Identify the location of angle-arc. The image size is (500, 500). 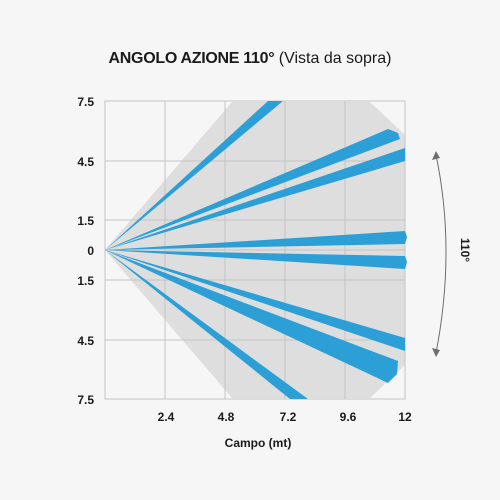
(441, 254).